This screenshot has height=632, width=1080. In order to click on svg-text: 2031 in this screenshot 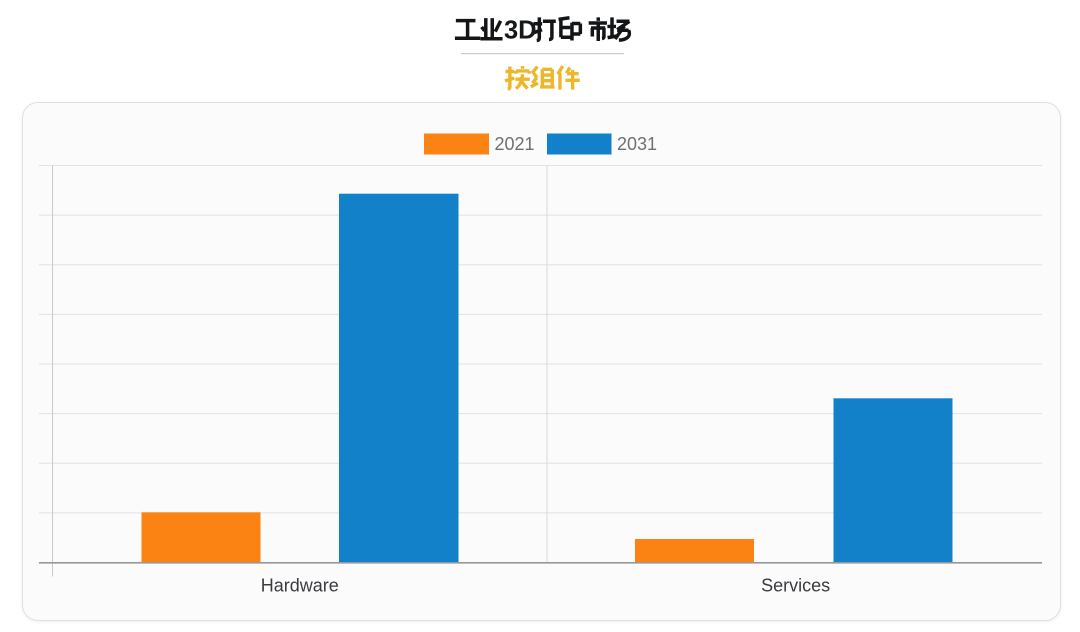, I will do `click(637, 144)`.